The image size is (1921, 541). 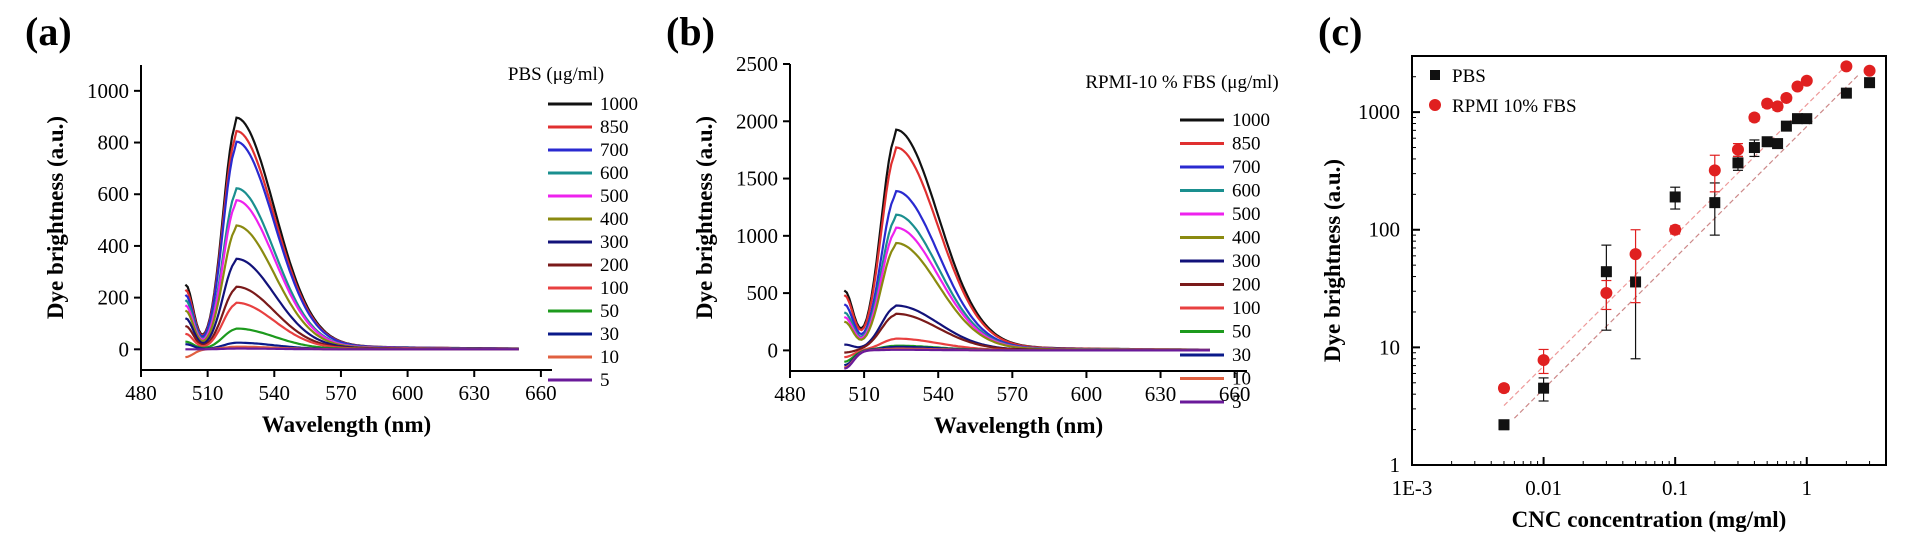 I want to click on y-tick-label: 200, so click(x=114, y=298).